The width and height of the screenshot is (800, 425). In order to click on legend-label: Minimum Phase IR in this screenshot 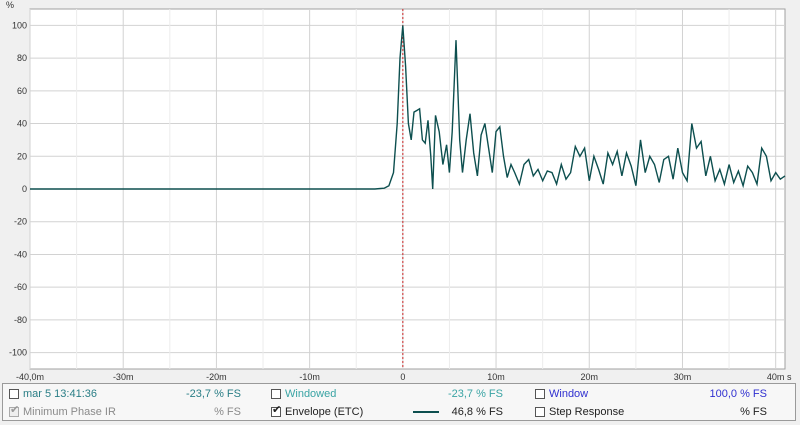, I will do `click(69, 412)`.